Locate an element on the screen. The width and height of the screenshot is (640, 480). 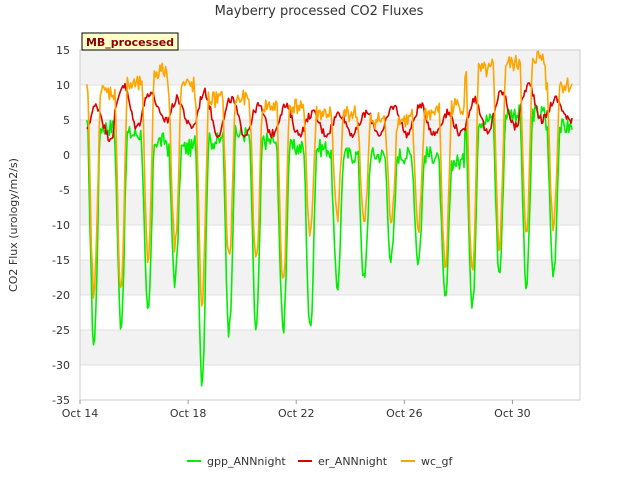
site-badge-label: MB_processed is located at coordinates (130, 42).